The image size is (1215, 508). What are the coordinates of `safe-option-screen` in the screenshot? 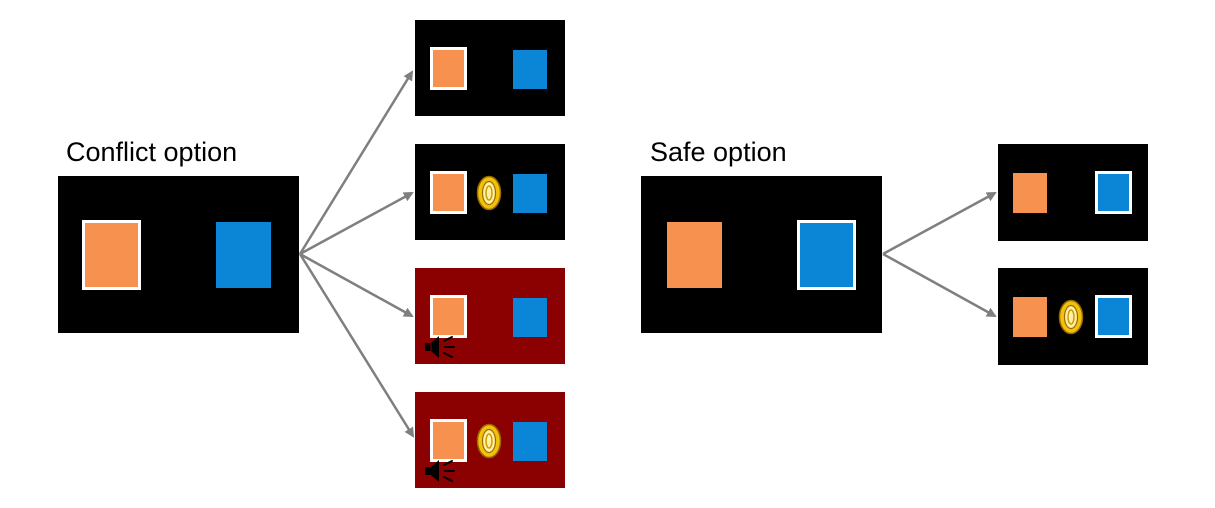 It's located at (761, 254).